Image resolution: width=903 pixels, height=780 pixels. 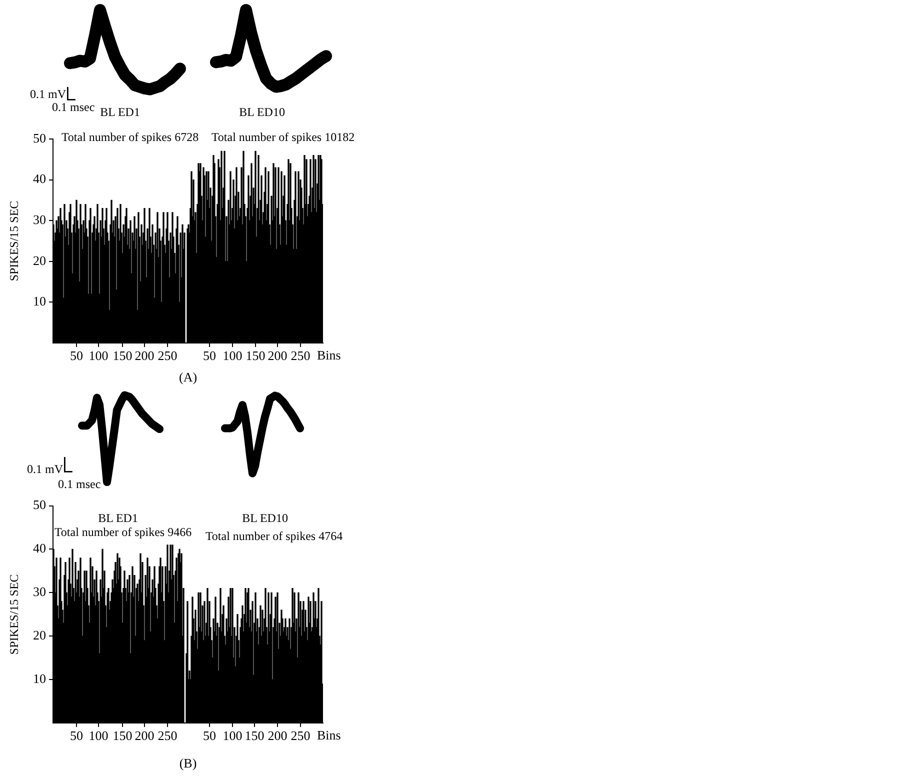 What do you see at coordinates (79, 484) in the screenshot?
I see `annotation: 0.1 msec` at bounding box center [79, 484].